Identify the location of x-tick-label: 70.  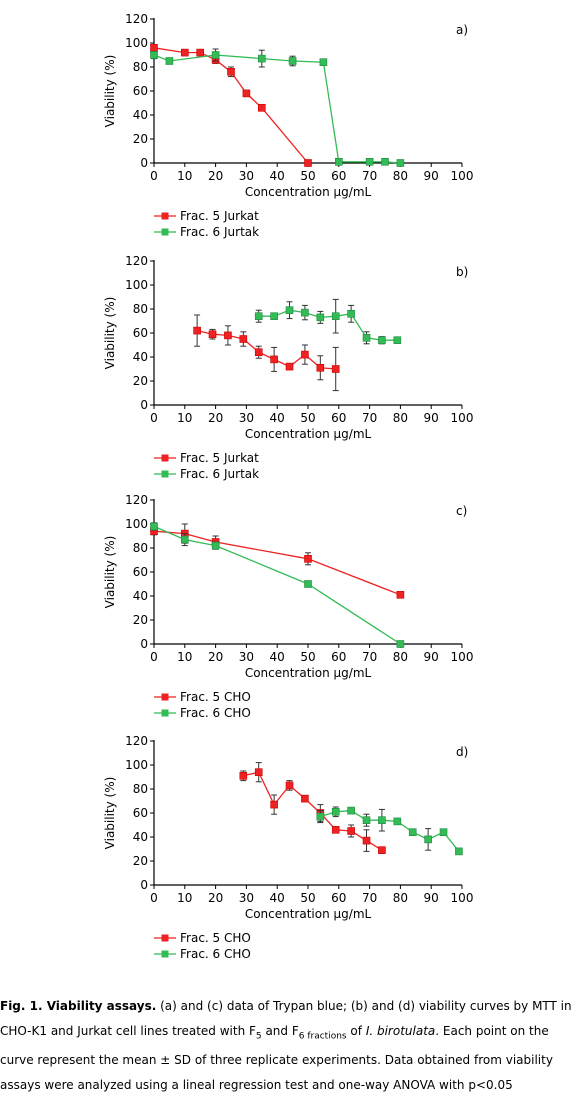
(369, 418).